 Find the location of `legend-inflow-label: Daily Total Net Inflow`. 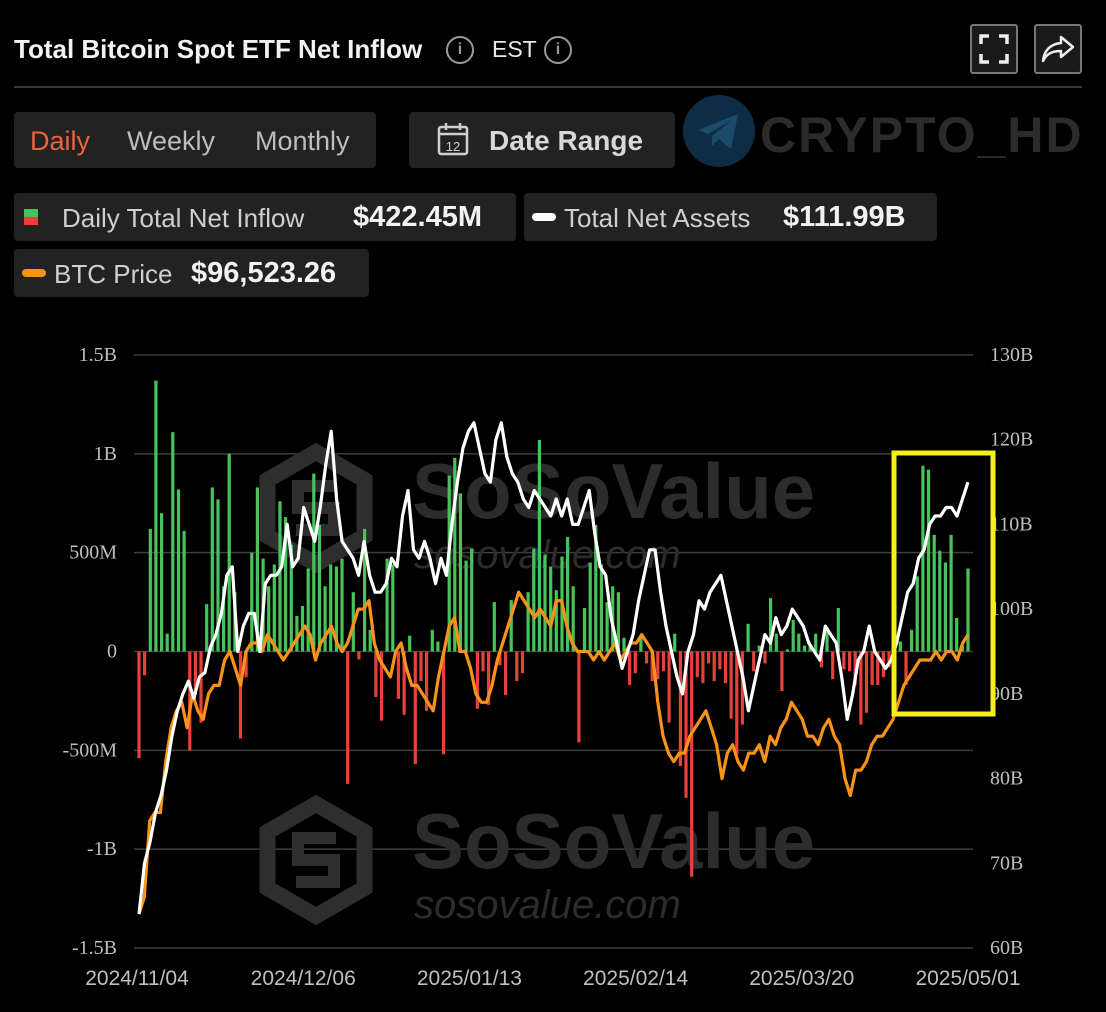

legend-inflow-label: Daily Total Net Inflow is located at coordinates (183, 218).